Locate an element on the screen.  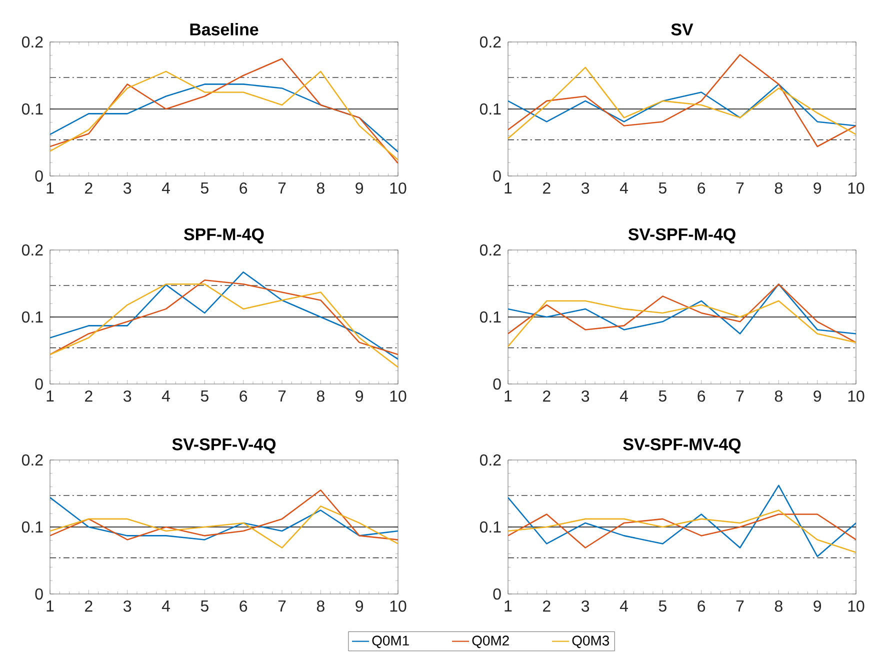
chart-title: SV-SPF-V-4Q is located at coordinates (224, 446).